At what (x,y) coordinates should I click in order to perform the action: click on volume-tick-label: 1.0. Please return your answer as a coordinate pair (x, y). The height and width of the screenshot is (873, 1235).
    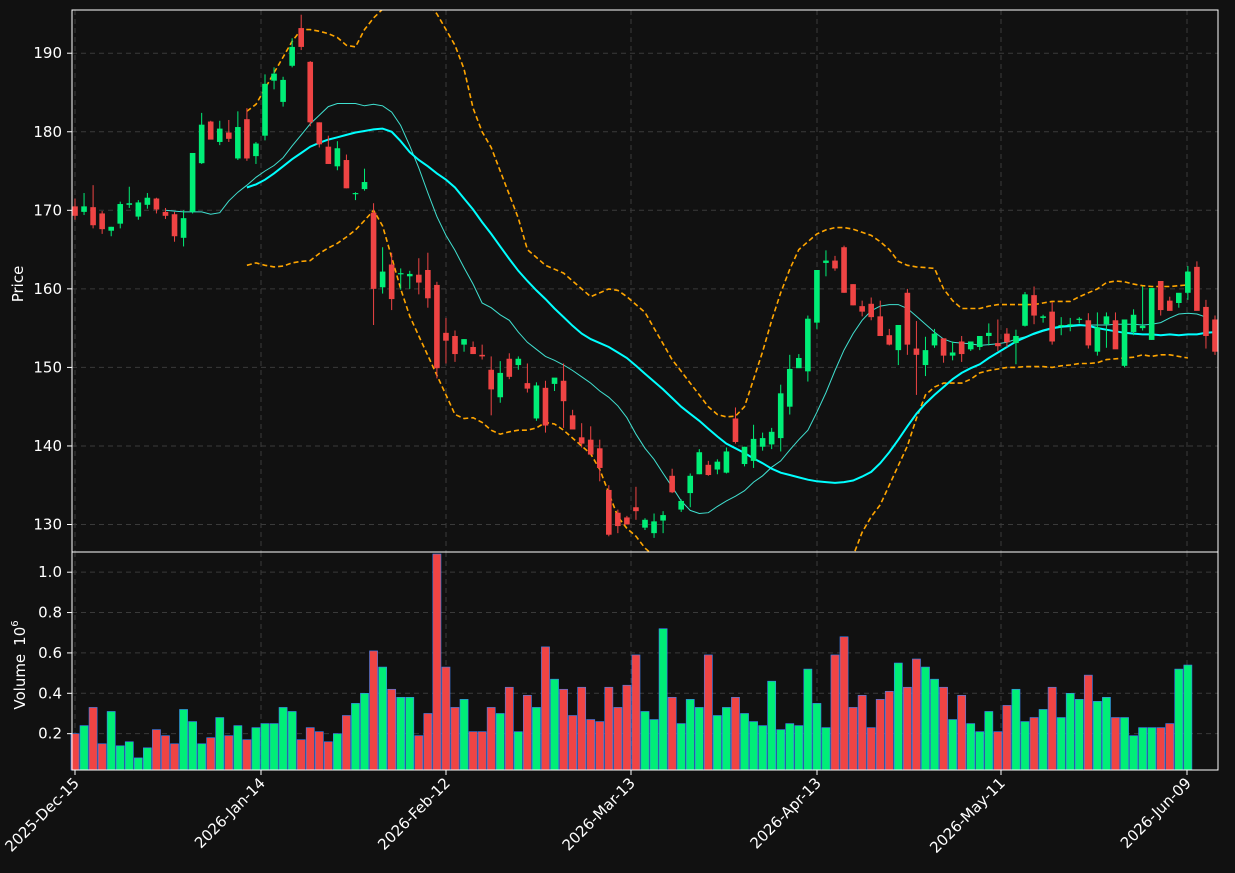
    Looking at the image, I should click on (50, 572).